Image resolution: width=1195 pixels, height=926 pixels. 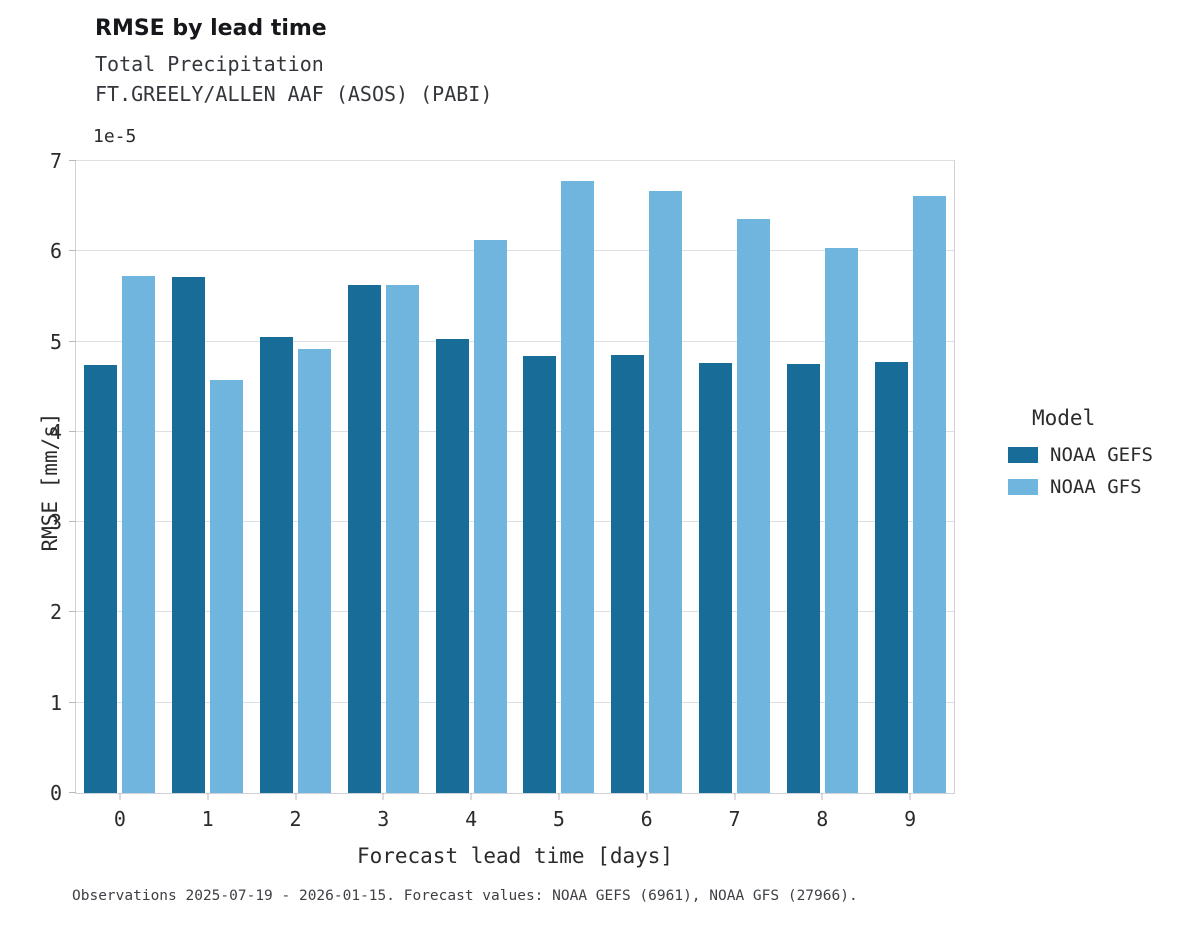 I want to click on x-tick-label: 8, so click(x=822, y=819).